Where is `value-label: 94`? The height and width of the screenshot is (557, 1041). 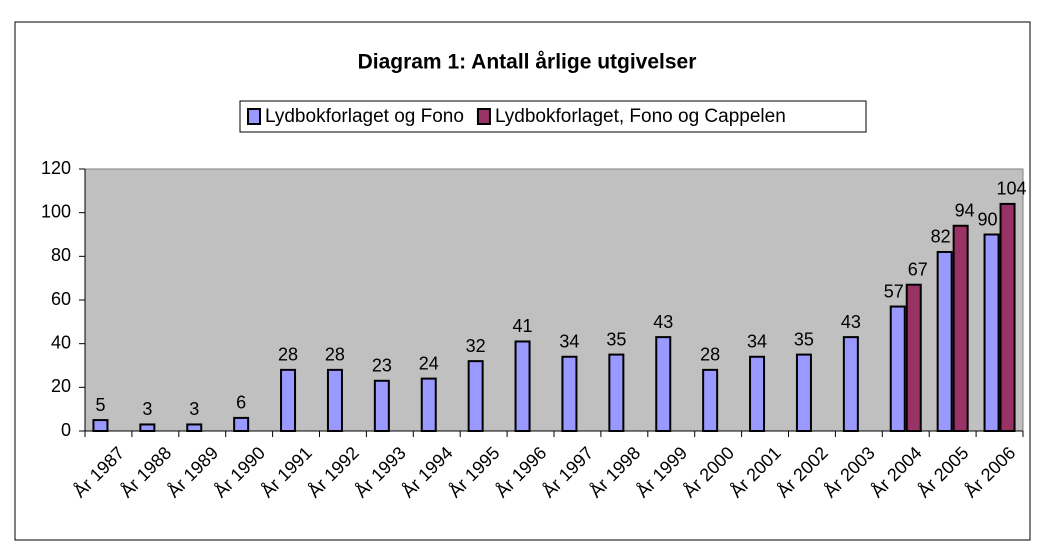
value-label: 94 is located at coordinates (965, 211).